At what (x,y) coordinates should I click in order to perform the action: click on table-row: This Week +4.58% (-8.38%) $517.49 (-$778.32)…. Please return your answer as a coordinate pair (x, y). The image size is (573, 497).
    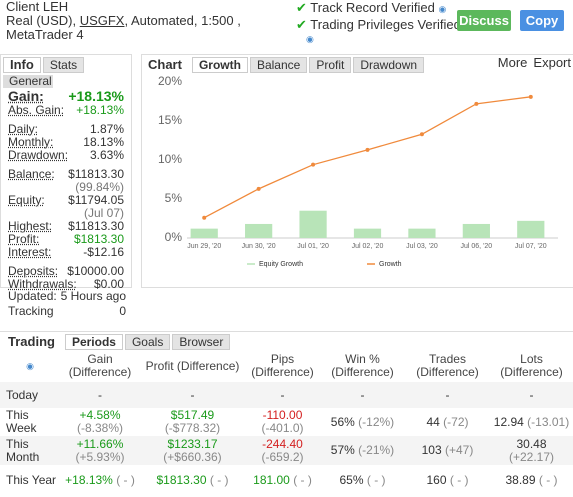
    Looking at the image, I should click on (286, 422).